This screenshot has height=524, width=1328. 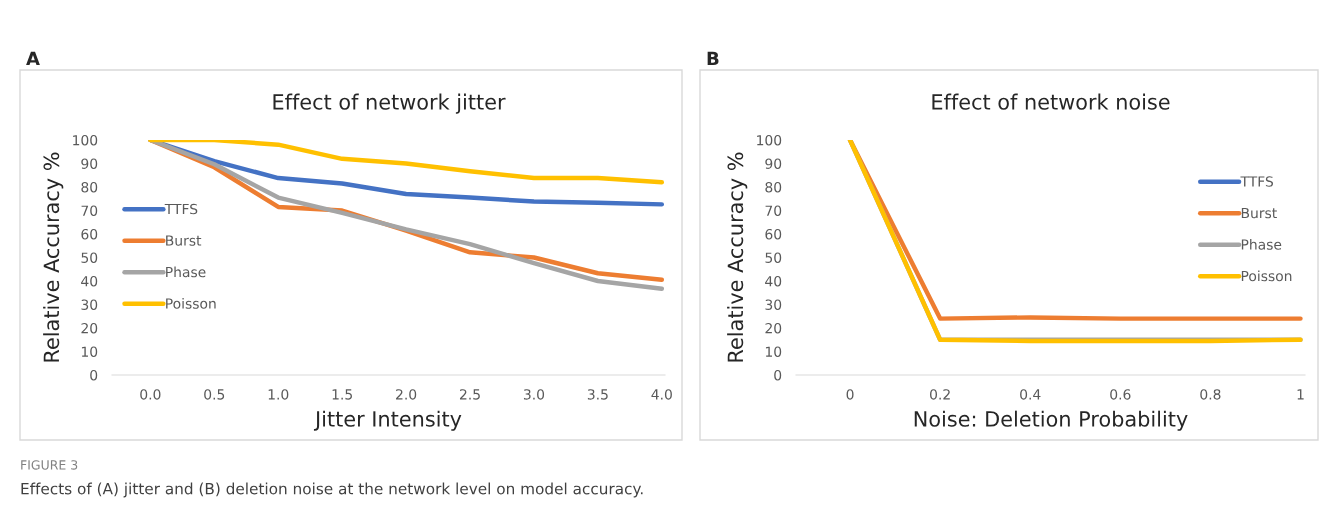 What do you see at coordinates (214, 394) in the screenshot?
I see `x-tick-label: 0.5` at bounding box center [214, 394].